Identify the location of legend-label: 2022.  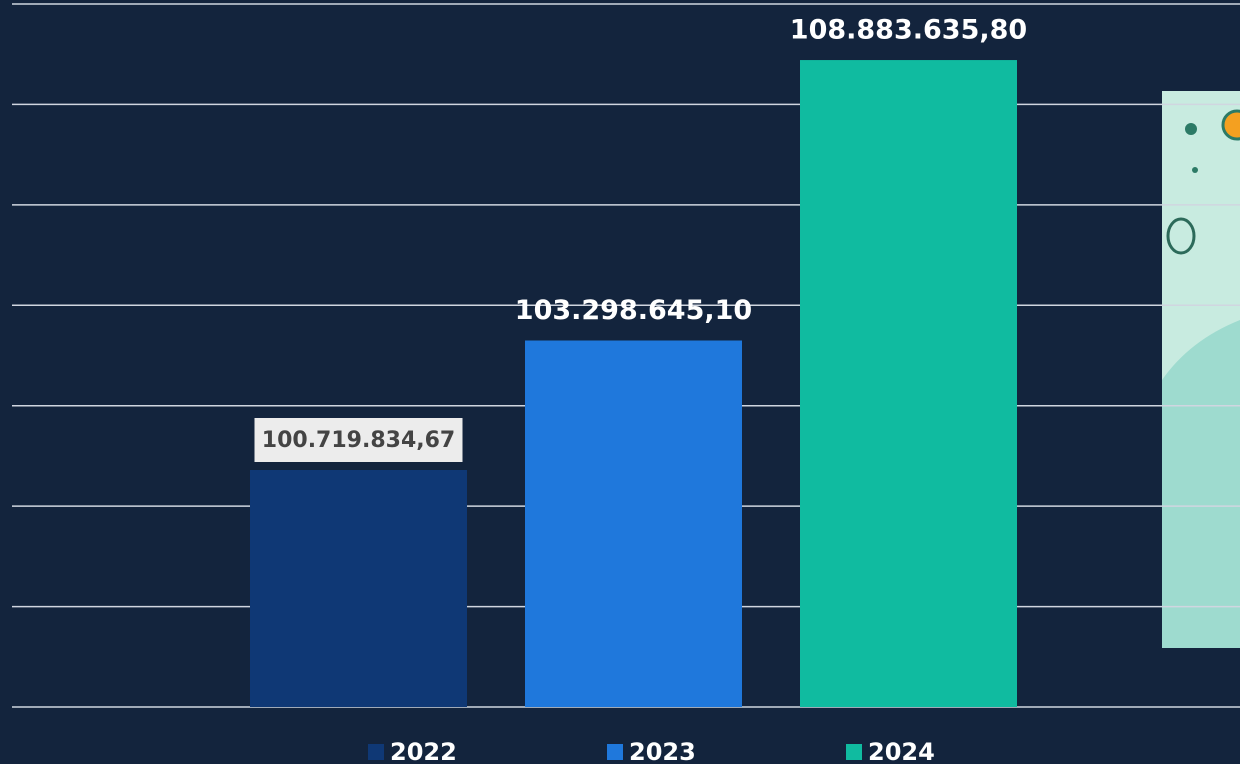
(423, 751).